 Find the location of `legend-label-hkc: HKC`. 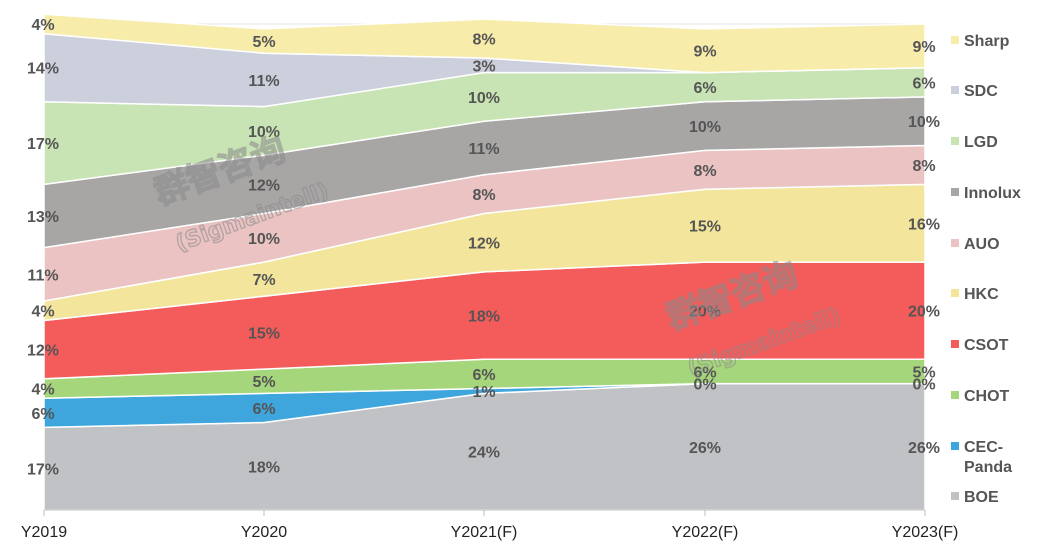

legend-label-hkc: HKC is located at coordinates (981, 294).